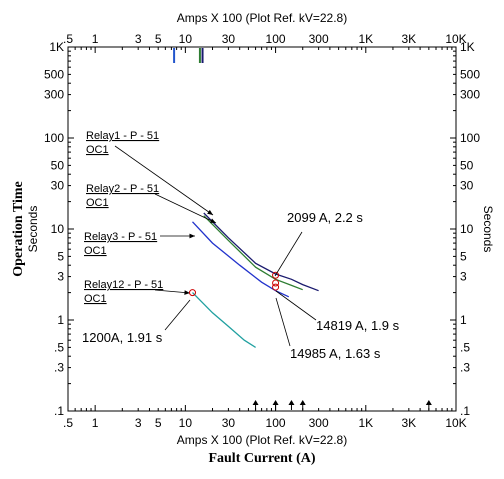  I want to click on y-tick-label-left: 3, so click(60, 277).